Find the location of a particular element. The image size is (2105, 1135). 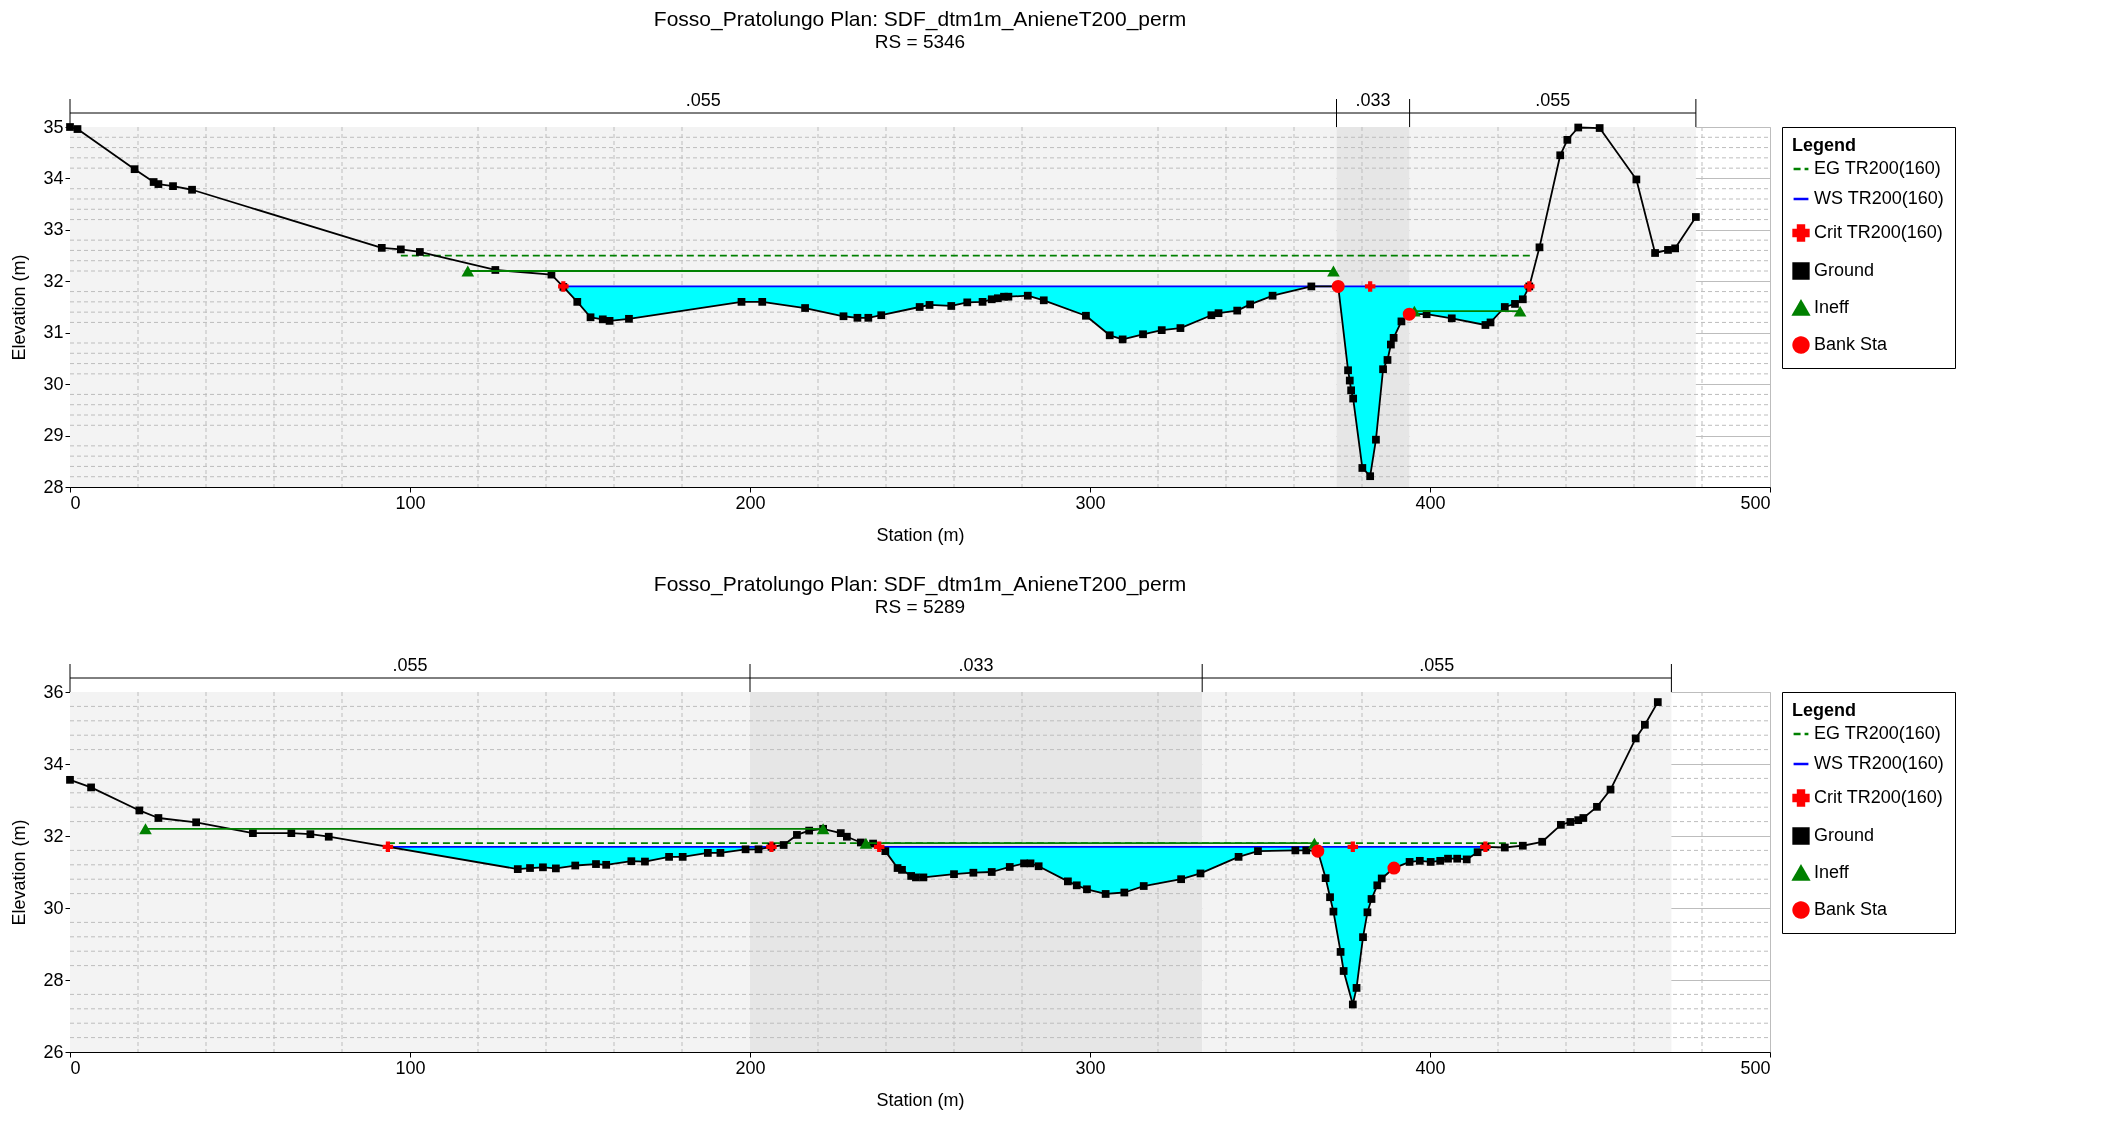

y-tick-label: 31 is located at coordinates (53, 332).